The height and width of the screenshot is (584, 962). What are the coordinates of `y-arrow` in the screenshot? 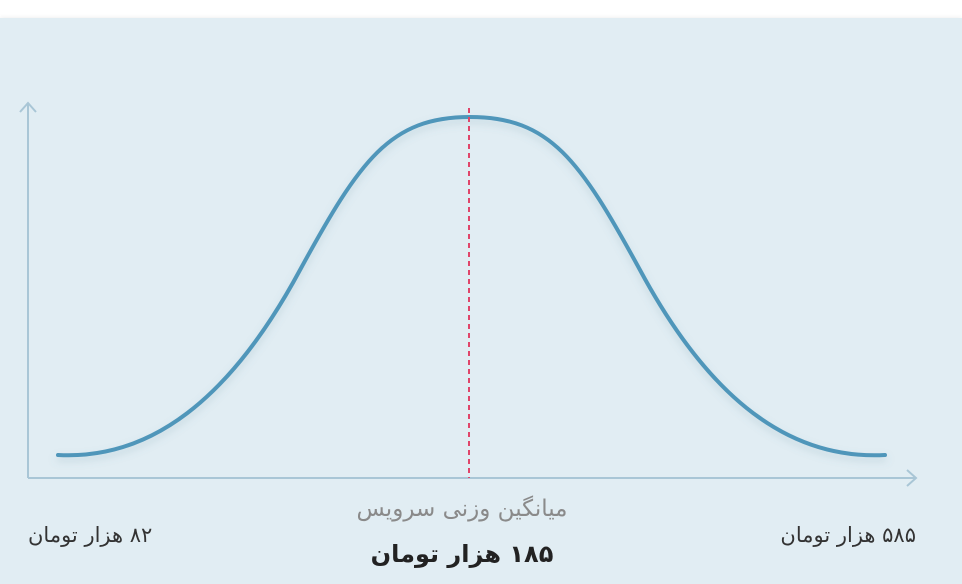 It's located at (28, 107).